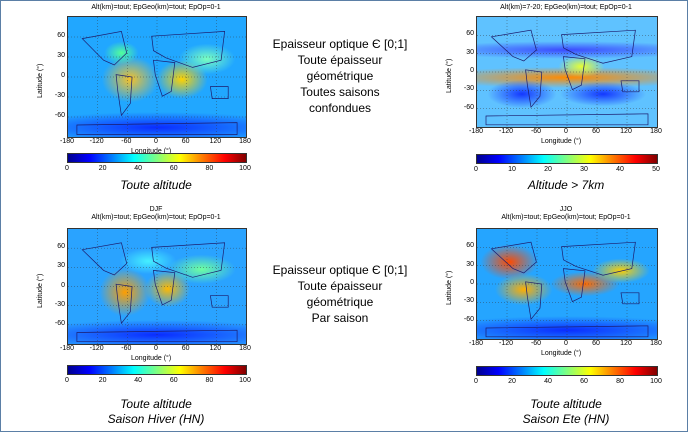  I want to click on panel-title: Alt(km)=tout; EpGeo(km)=tout; EpOp=0-1, so click(156, 217).